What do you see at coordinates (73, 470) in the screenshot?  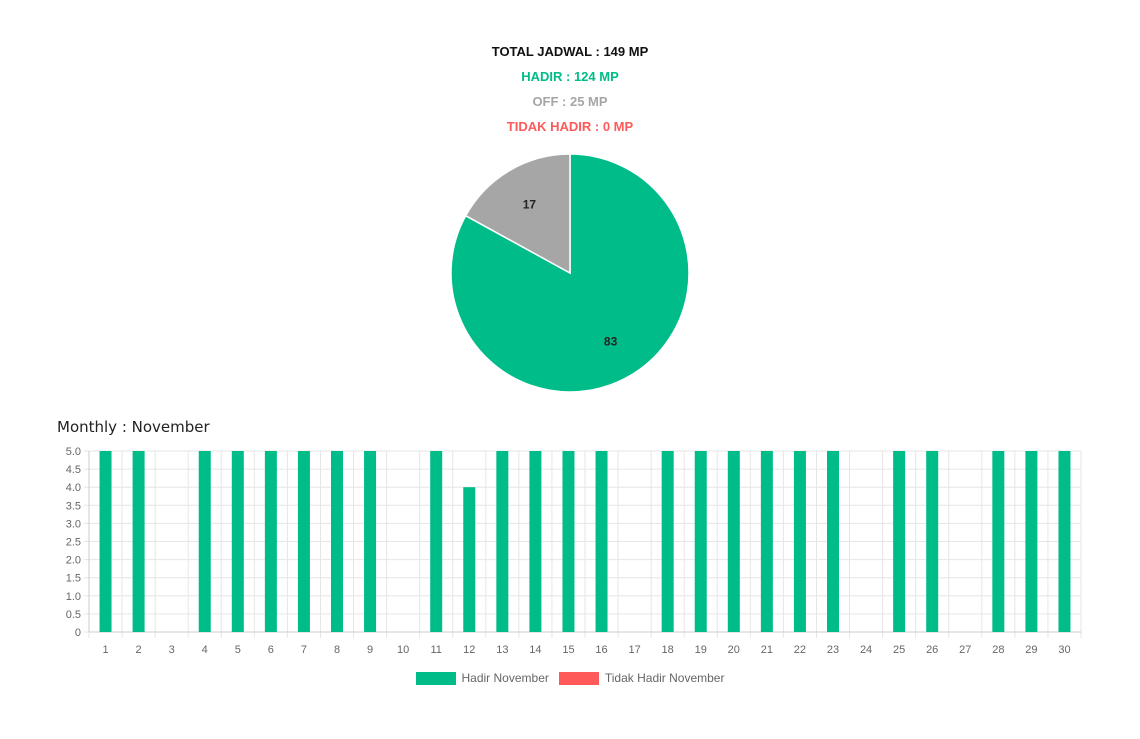 I see `y-tick-label: 4.5` at bounding box center [73, 470].